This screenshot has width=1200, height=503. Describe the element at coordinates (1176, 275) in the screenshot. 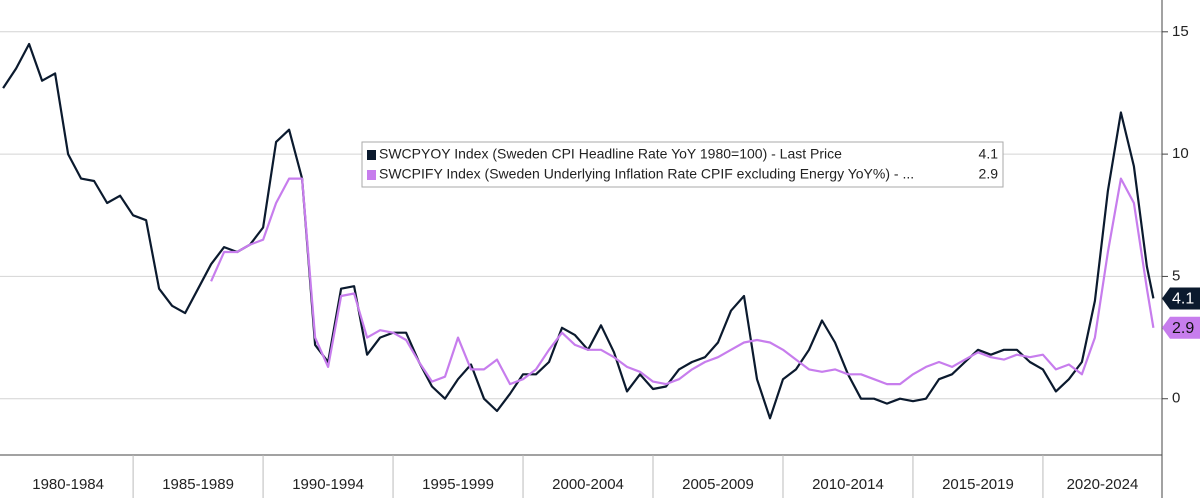

I see `y-tick-label: 5` at that location.